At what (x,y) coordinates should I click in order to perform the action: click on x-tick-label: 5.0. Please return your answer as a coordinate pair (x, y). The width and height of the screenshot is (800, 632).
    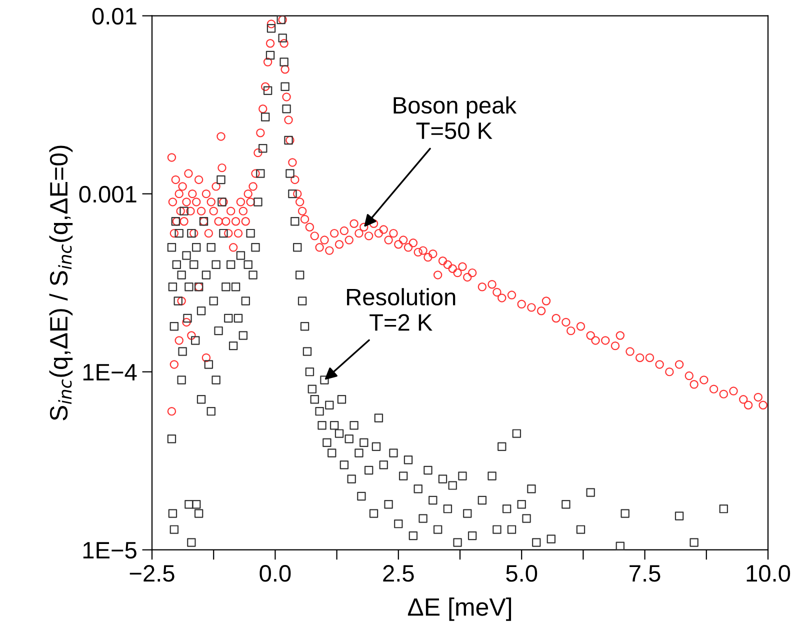
    Looking at the image, I should click on (522, 573).